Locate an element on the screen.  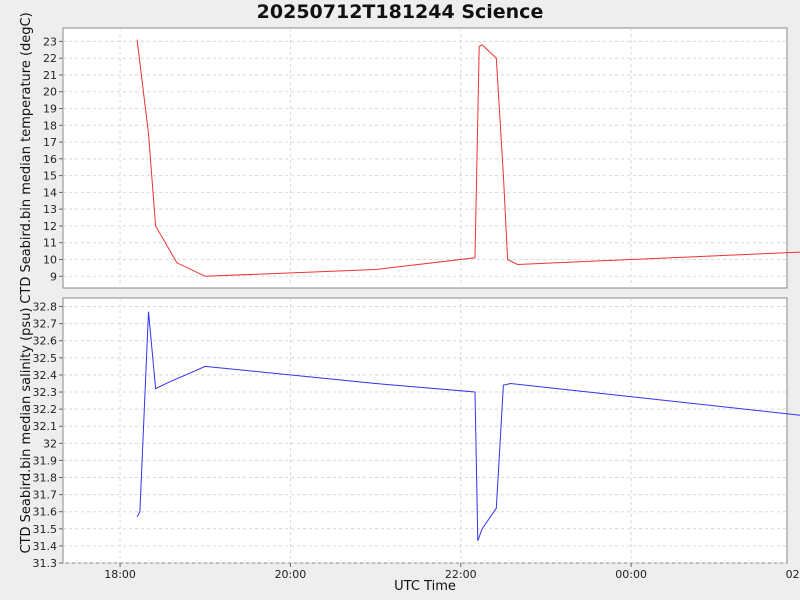
y-tick-label: 31.9 is located at coordinates (45, 460).